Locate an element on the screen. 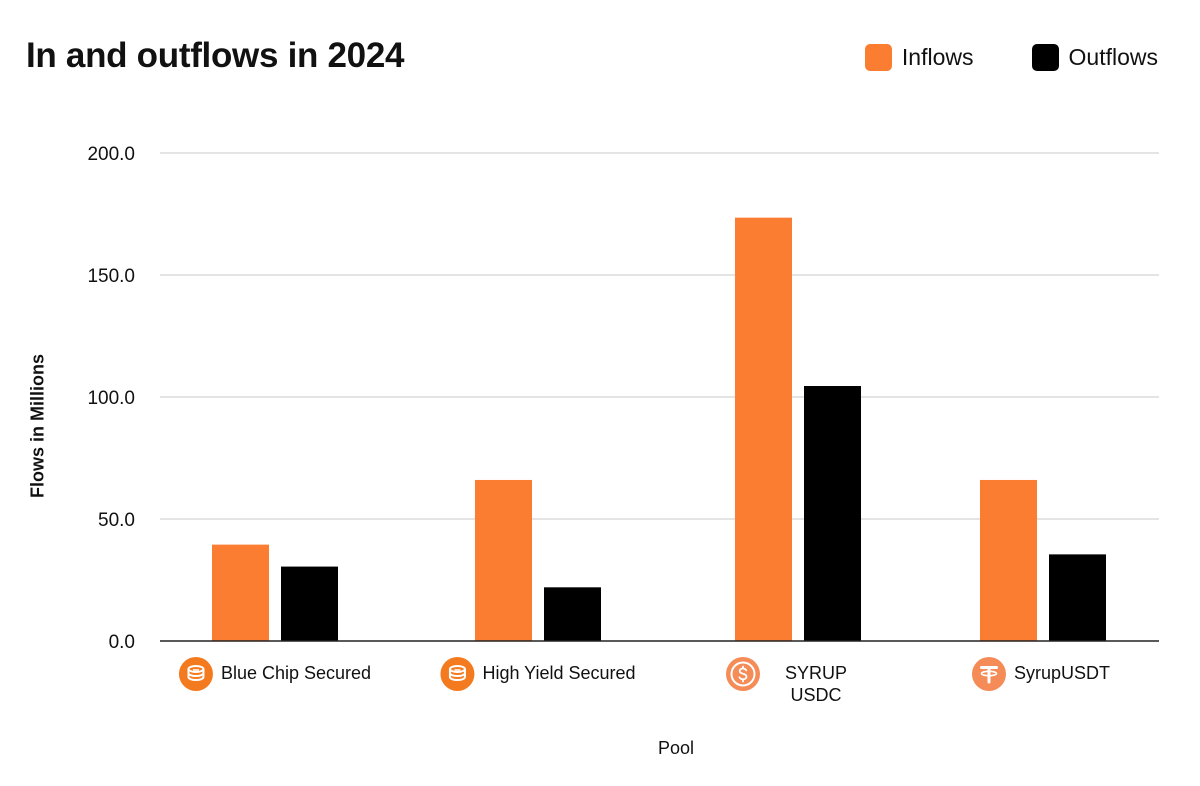  x-axis-label: Pool is located at coordinates (676, 748).